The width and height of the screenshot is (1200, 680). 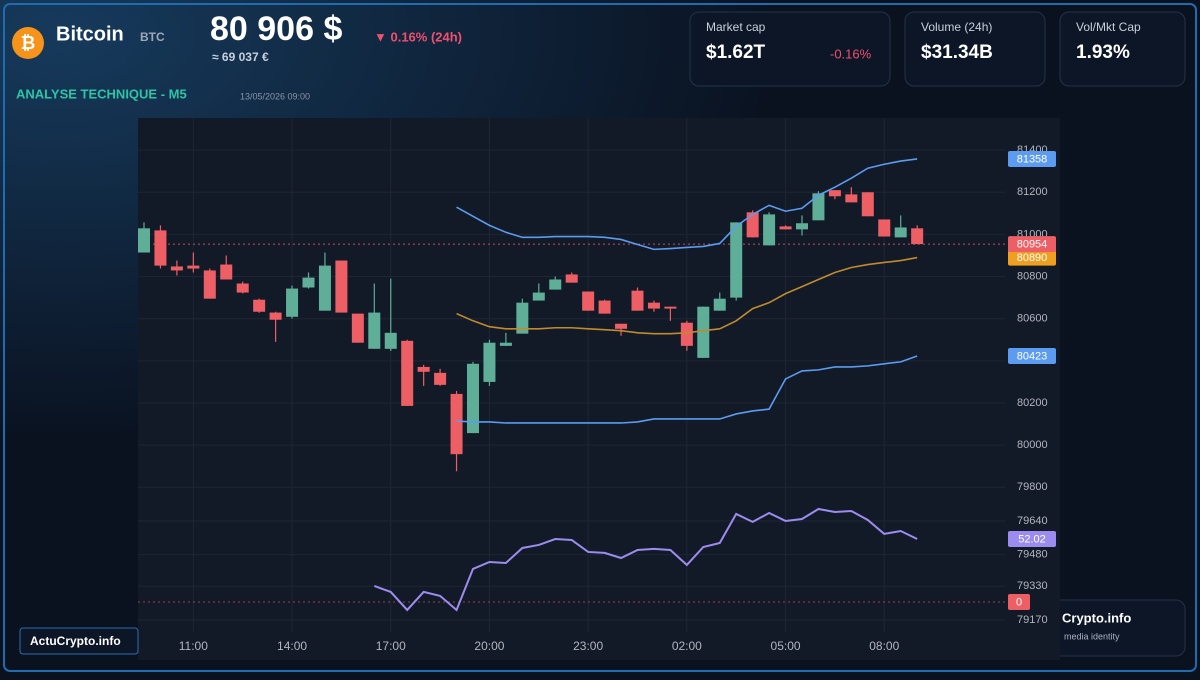 What do you see at coordinates (489, 646) in the screenshot?
I see `x-tick-label: 20:00` at bounding box center [489, 646].